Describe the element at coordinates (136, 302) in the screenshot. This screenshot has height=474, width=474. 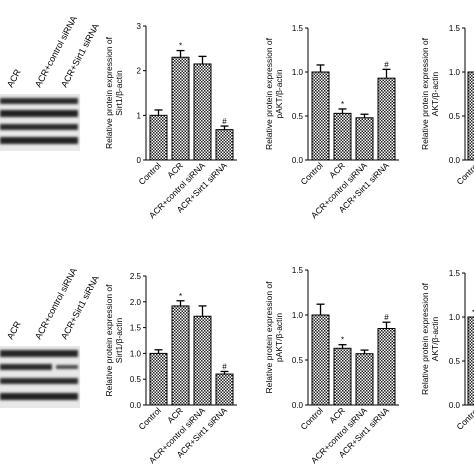
I see `y-tick-label: 2.0` at that location.